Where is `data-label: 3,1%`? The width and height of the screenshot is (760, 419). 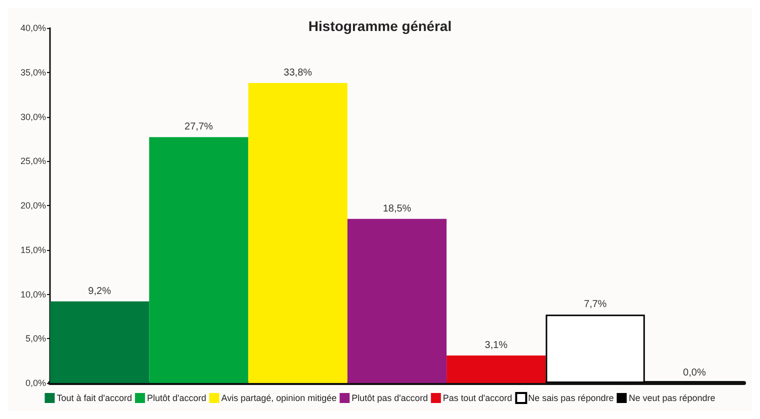 data-label: 3,1% is located at coordinates (496, 345).